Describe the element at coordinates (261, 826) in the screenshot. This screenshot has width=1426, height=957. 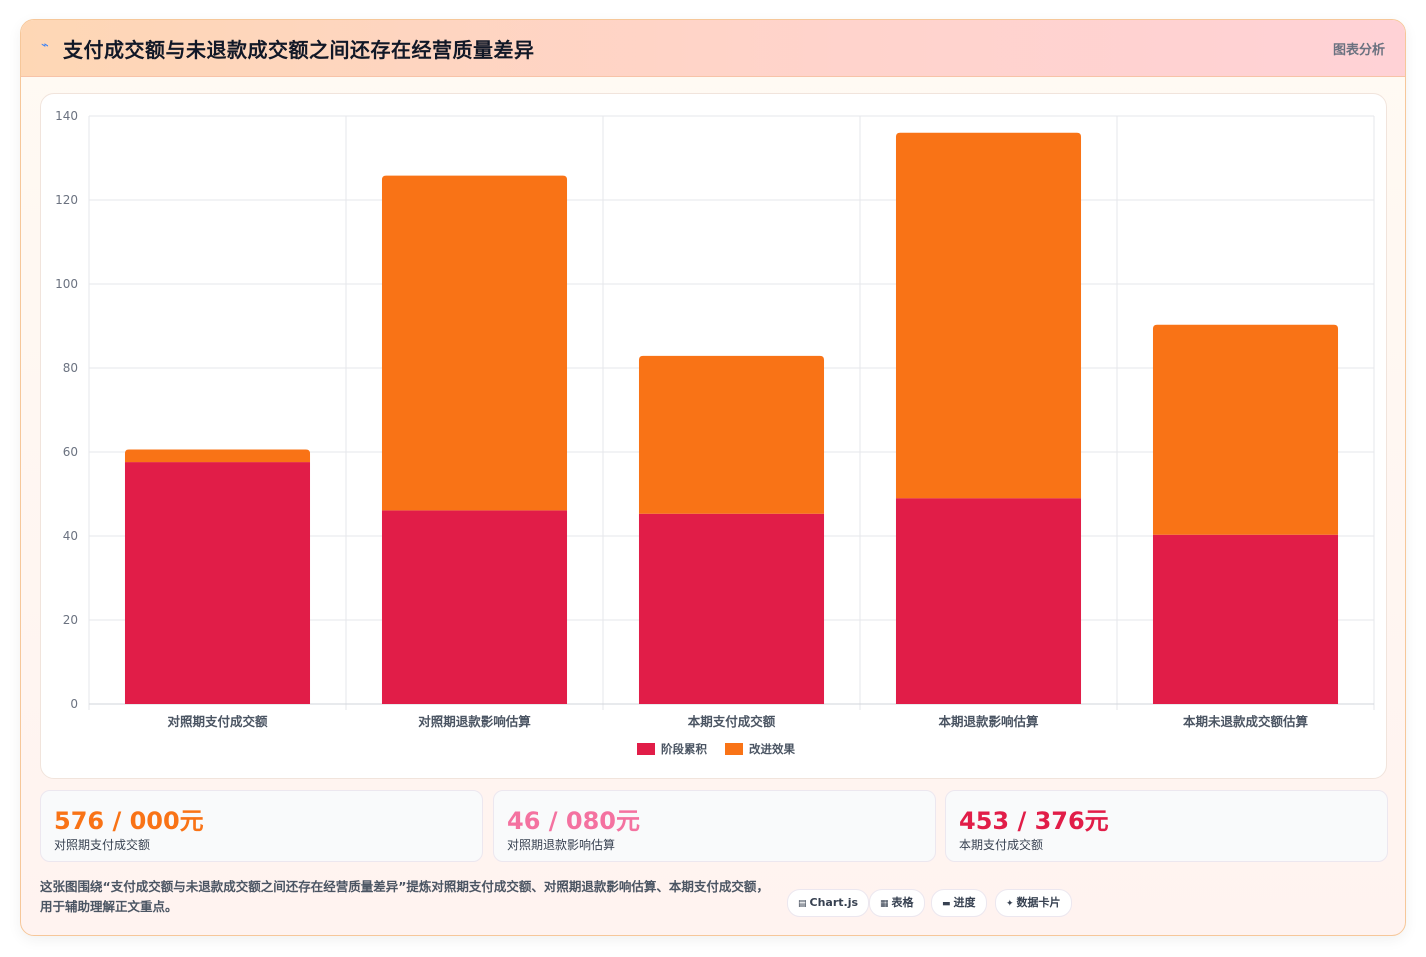
I see `stat-card-baseline-payment: 576 / 000元 对照期支付成交额` at that location.